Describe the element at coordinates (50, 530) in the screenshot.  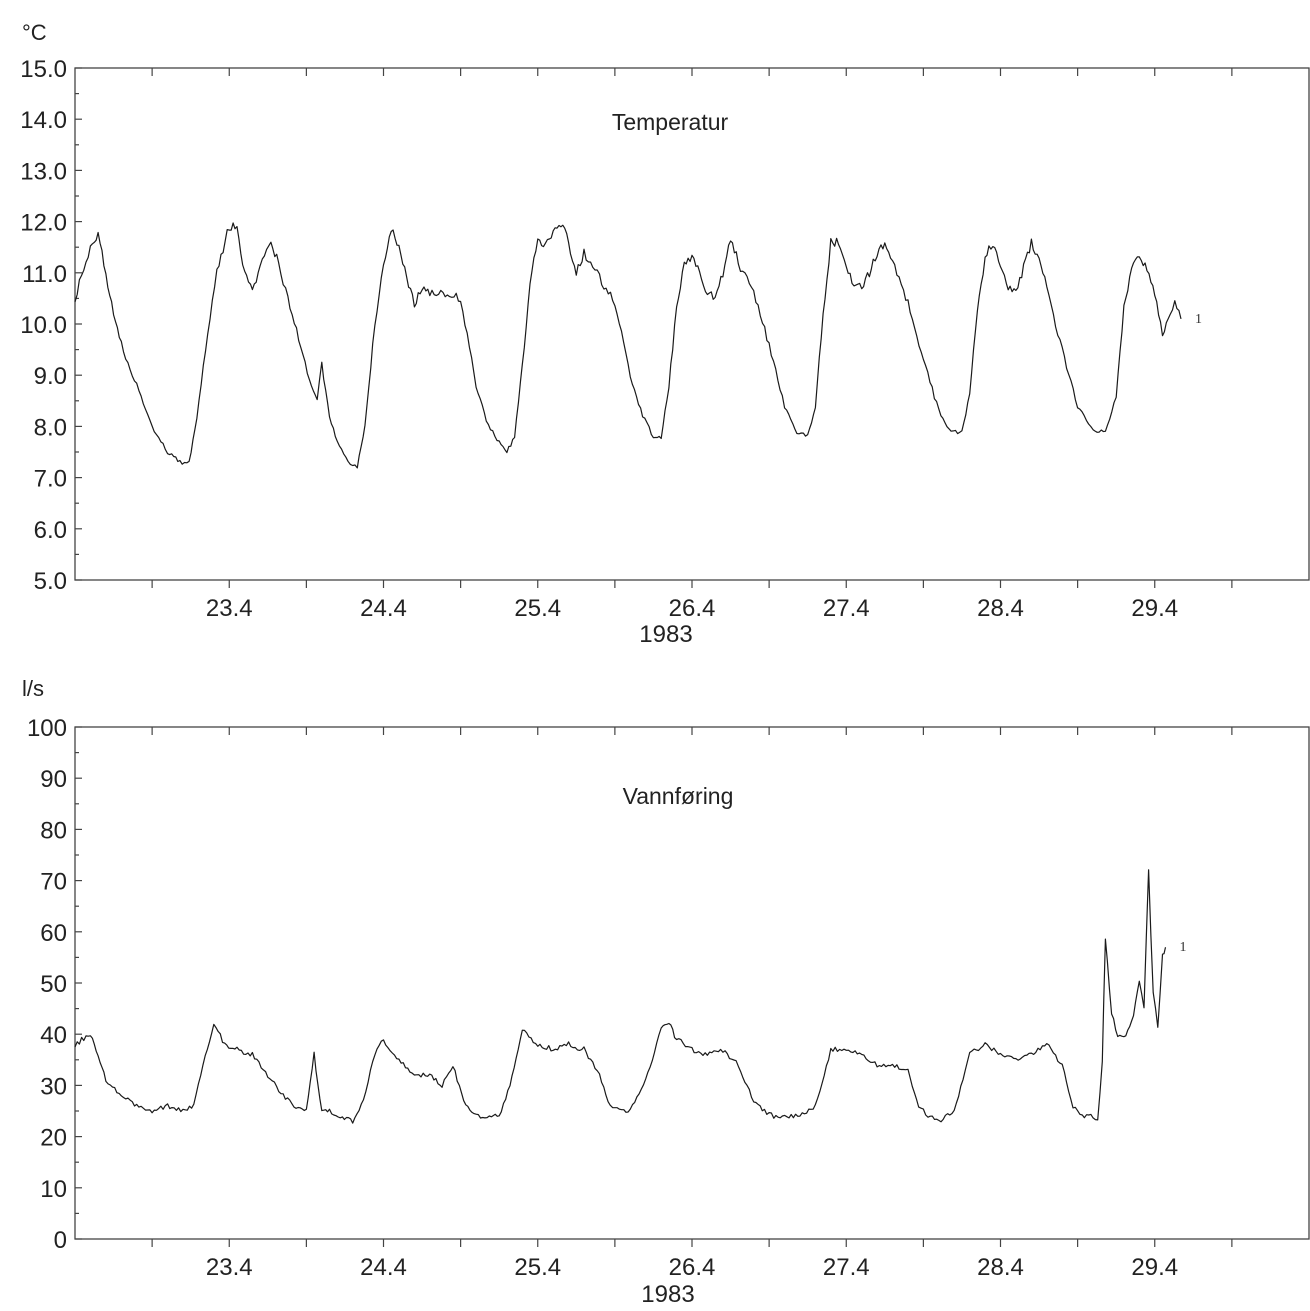
I see `temperature-y-tick-label: 6.0` at that location.